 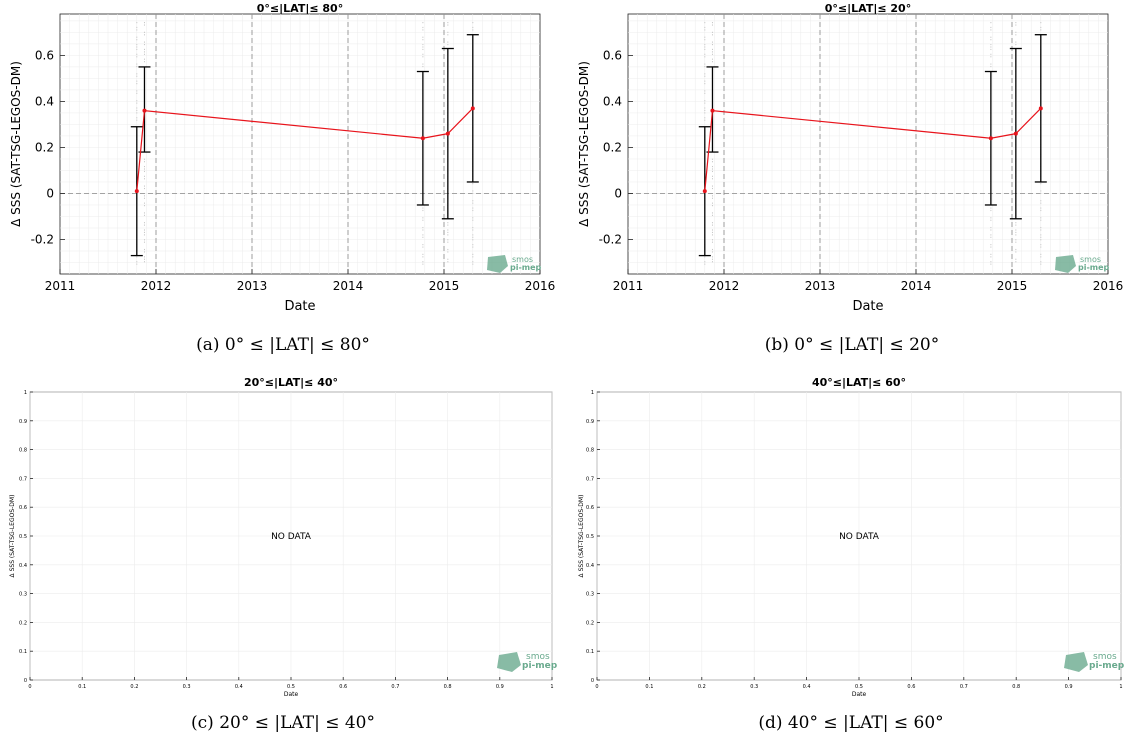 I want to click on x-tick-label: 0.9, so click(x=500, y=687).